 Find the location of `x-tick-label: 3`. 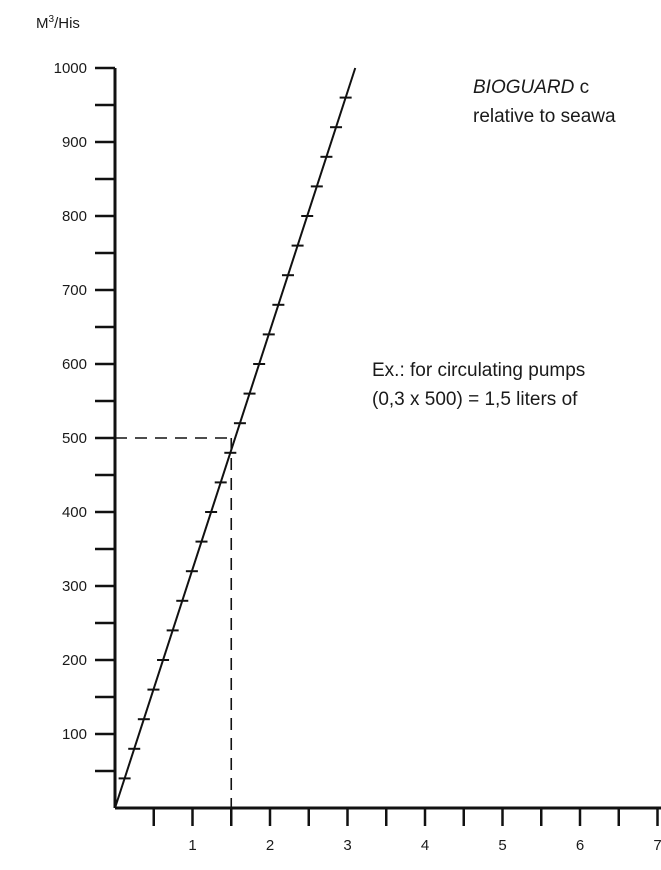

x-tick-label: 3 is located at coordinates (347, 845).